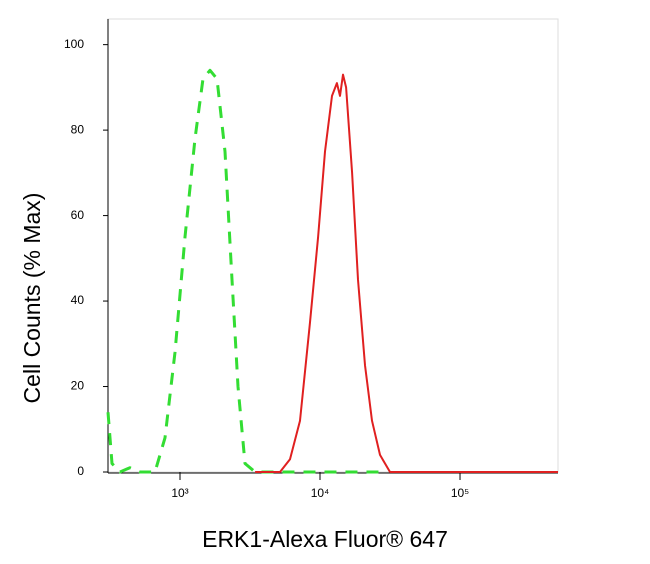 The height and width of the screenshot is (564, 650). What do you see at coordinates (74, 44) in the screenshot?
I see `y-tick-label: 100` at bounding box center [74, 44].